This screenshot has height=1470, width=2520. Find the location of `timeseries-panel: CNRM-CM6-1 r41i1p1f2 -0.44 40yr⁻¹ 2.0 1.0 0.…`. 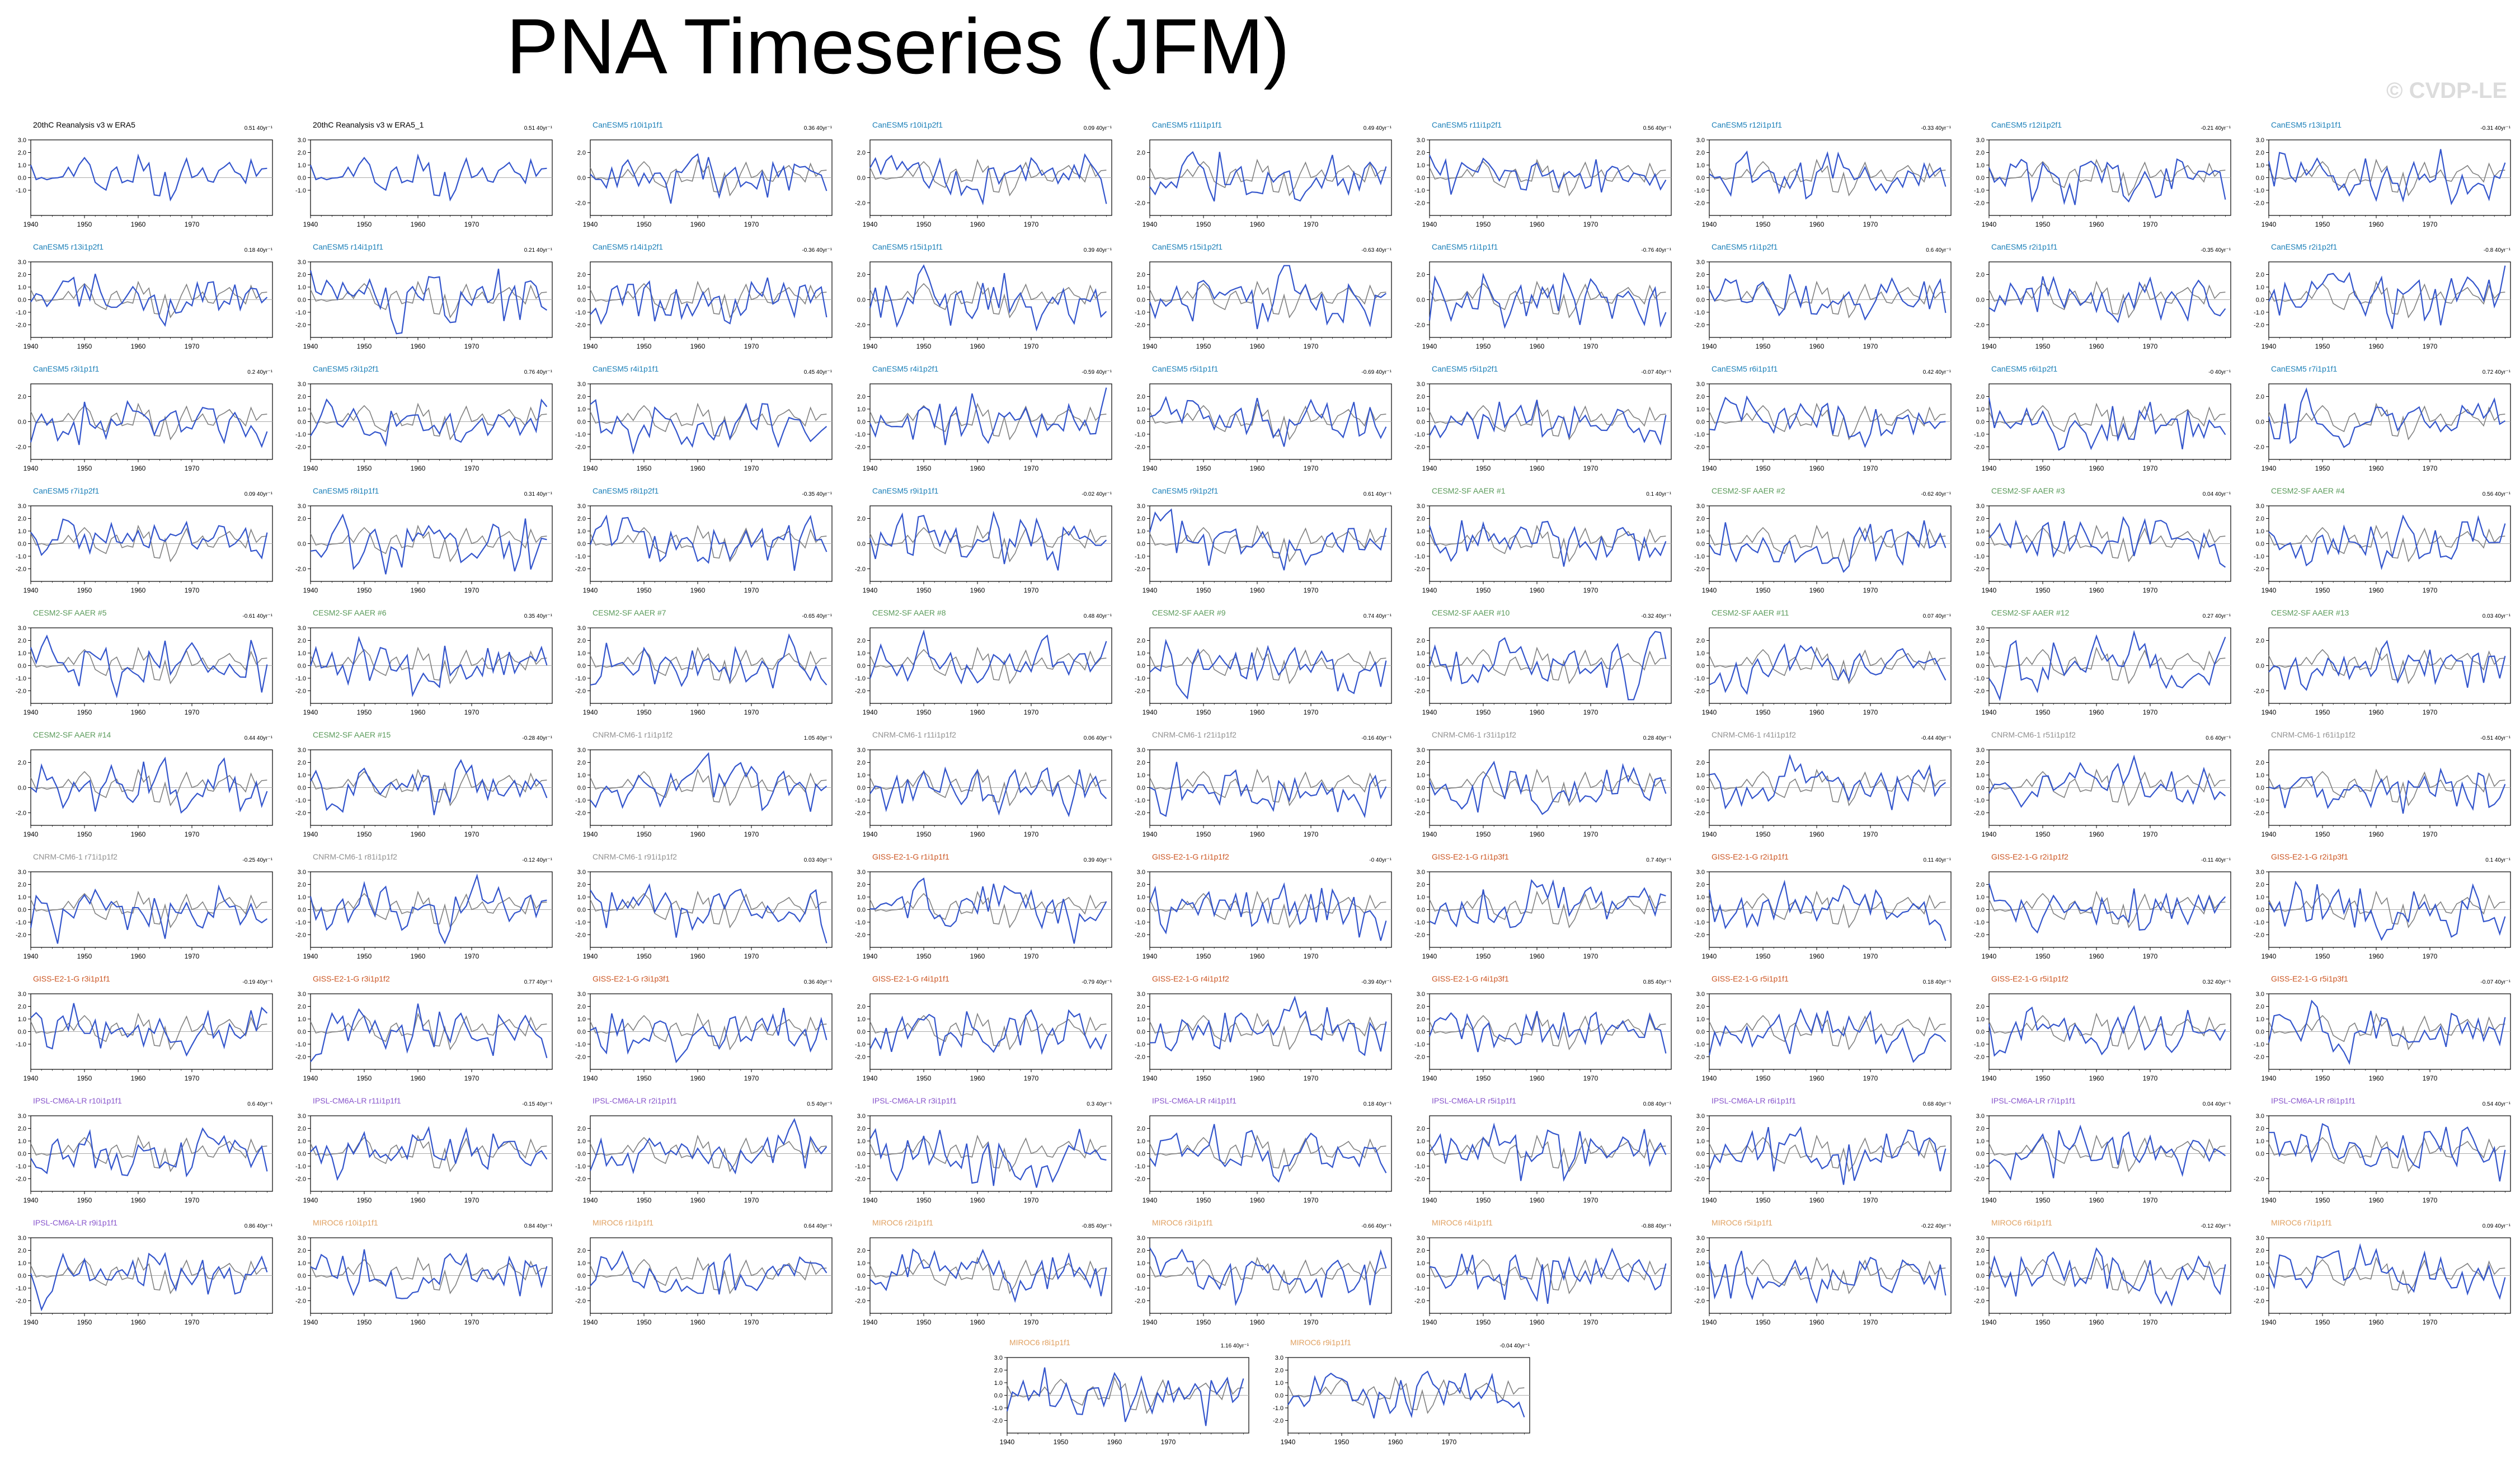

timeseries-panel: CNRM-CM6-1 r41i1p1f2 -0.44 40yr⁻¹ 2.0 1.0 0.… is located at coordinates (1823, 784).